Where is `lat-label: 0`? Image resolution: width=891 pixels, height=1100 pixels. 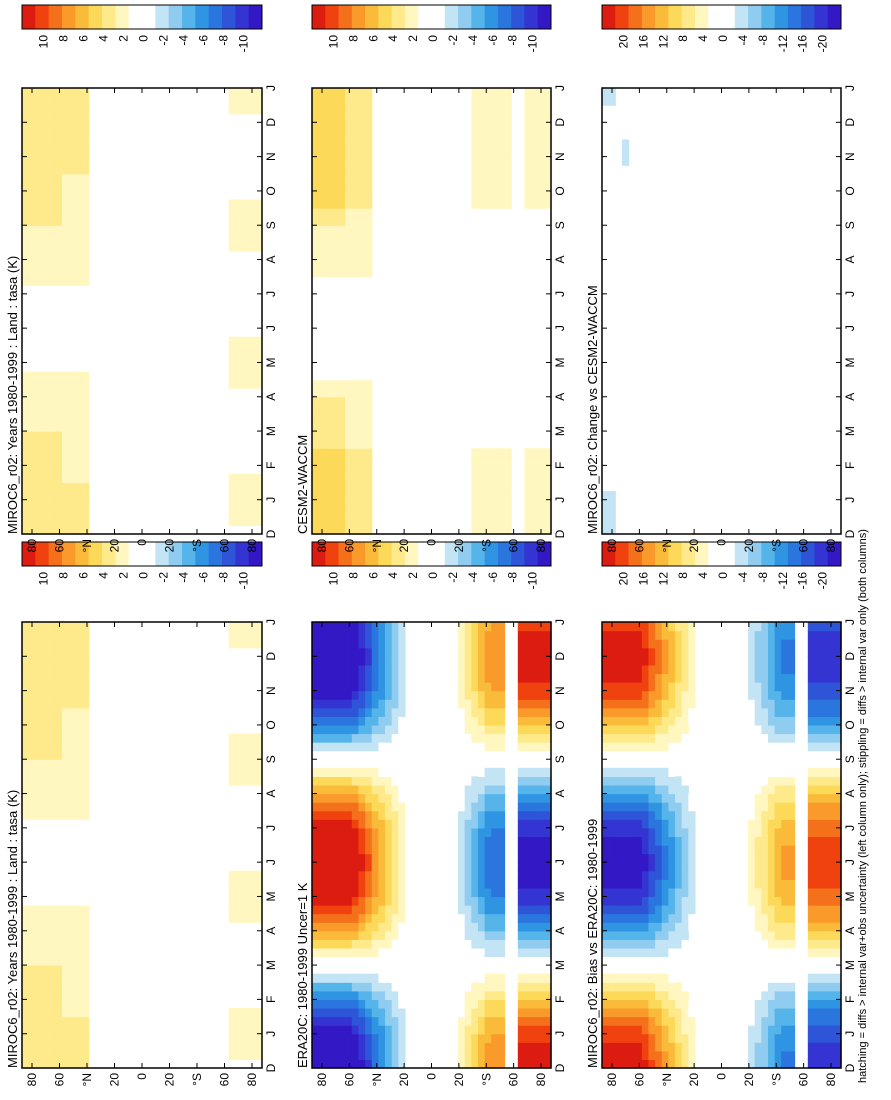
lat-label: 0 is located at coordinates (142, 542).